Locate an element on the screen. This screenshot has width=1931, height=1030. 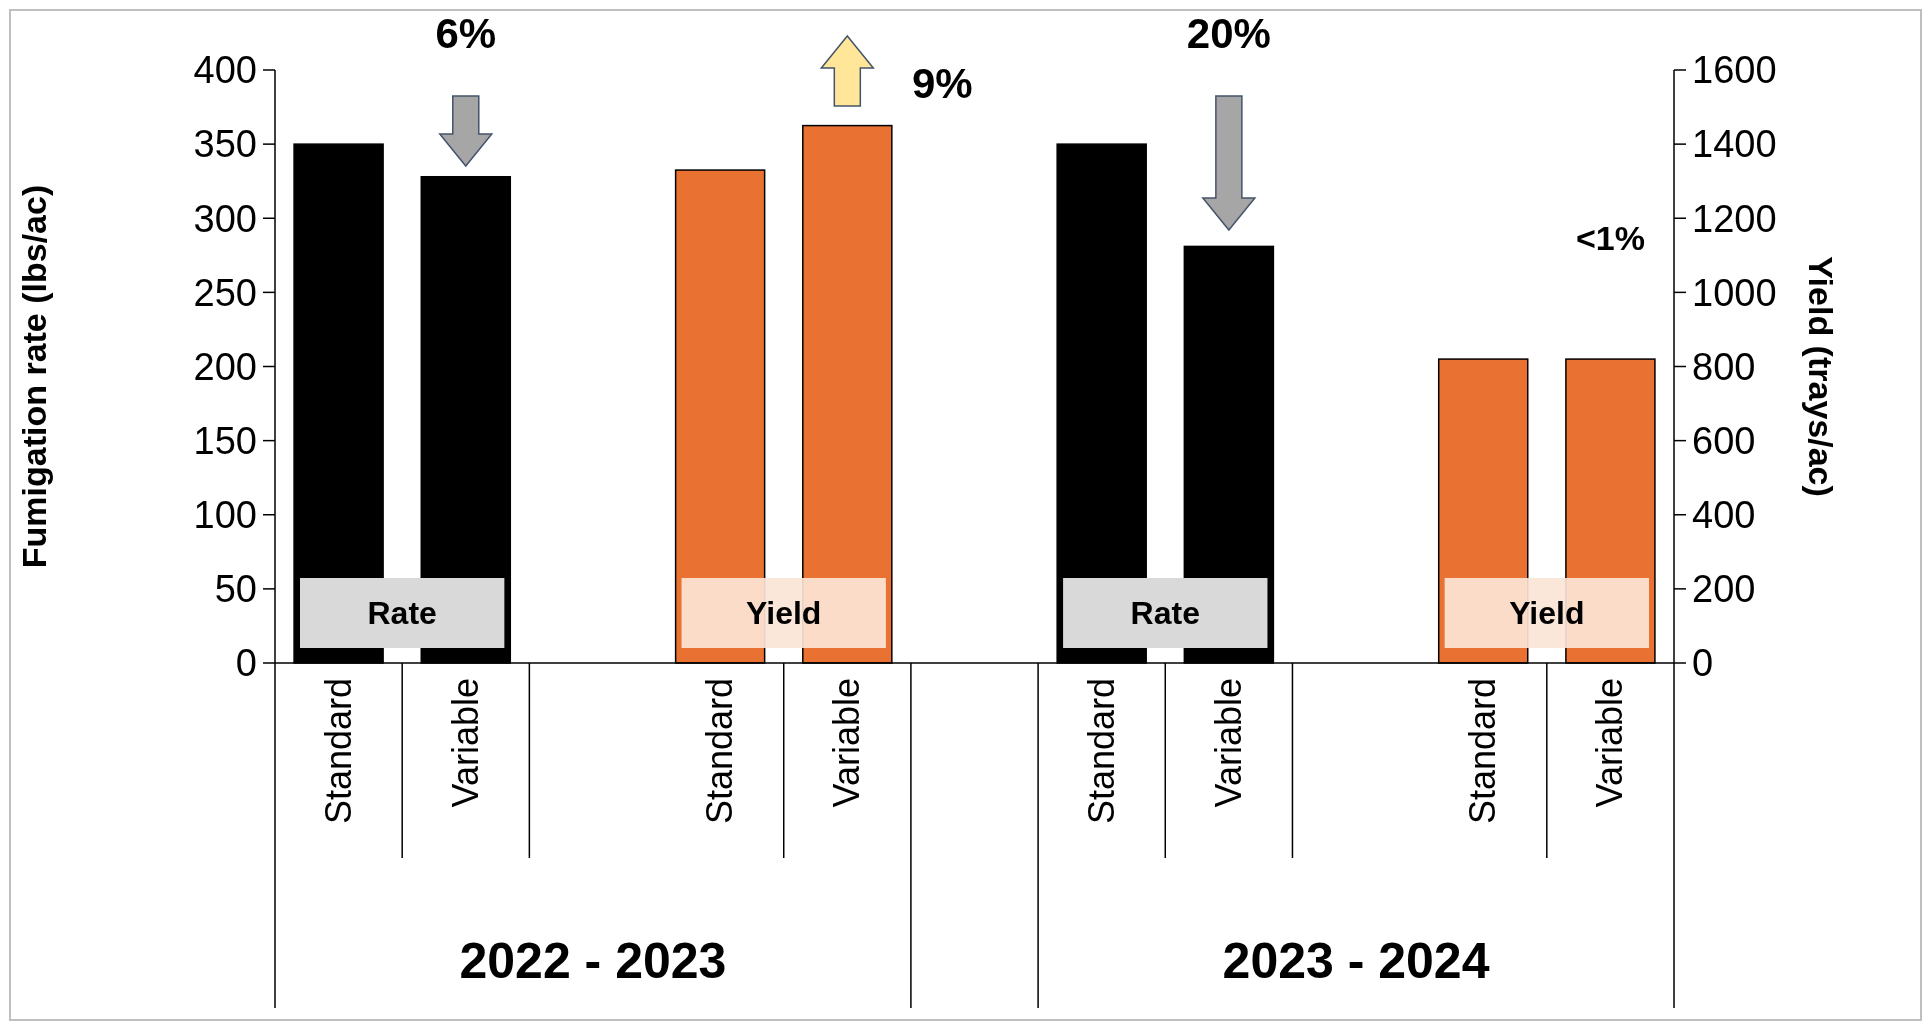
y-tick-label: 150 is located at coordinates (225, 440).